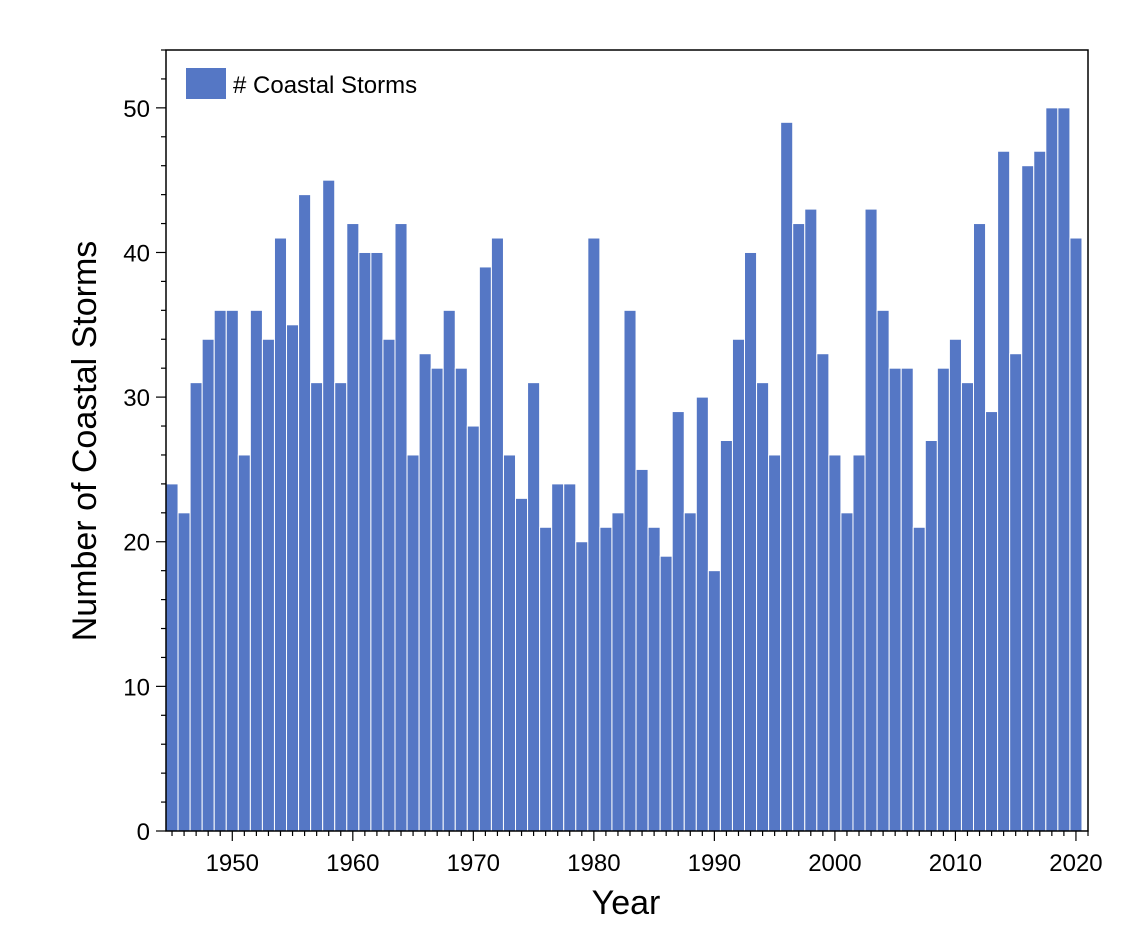 The width and height of the screenshot is (1124, 926). What do you see at coordinates (702, 614) in the screenshot?
I see `bar-1989` at bounding box center [702, 614].